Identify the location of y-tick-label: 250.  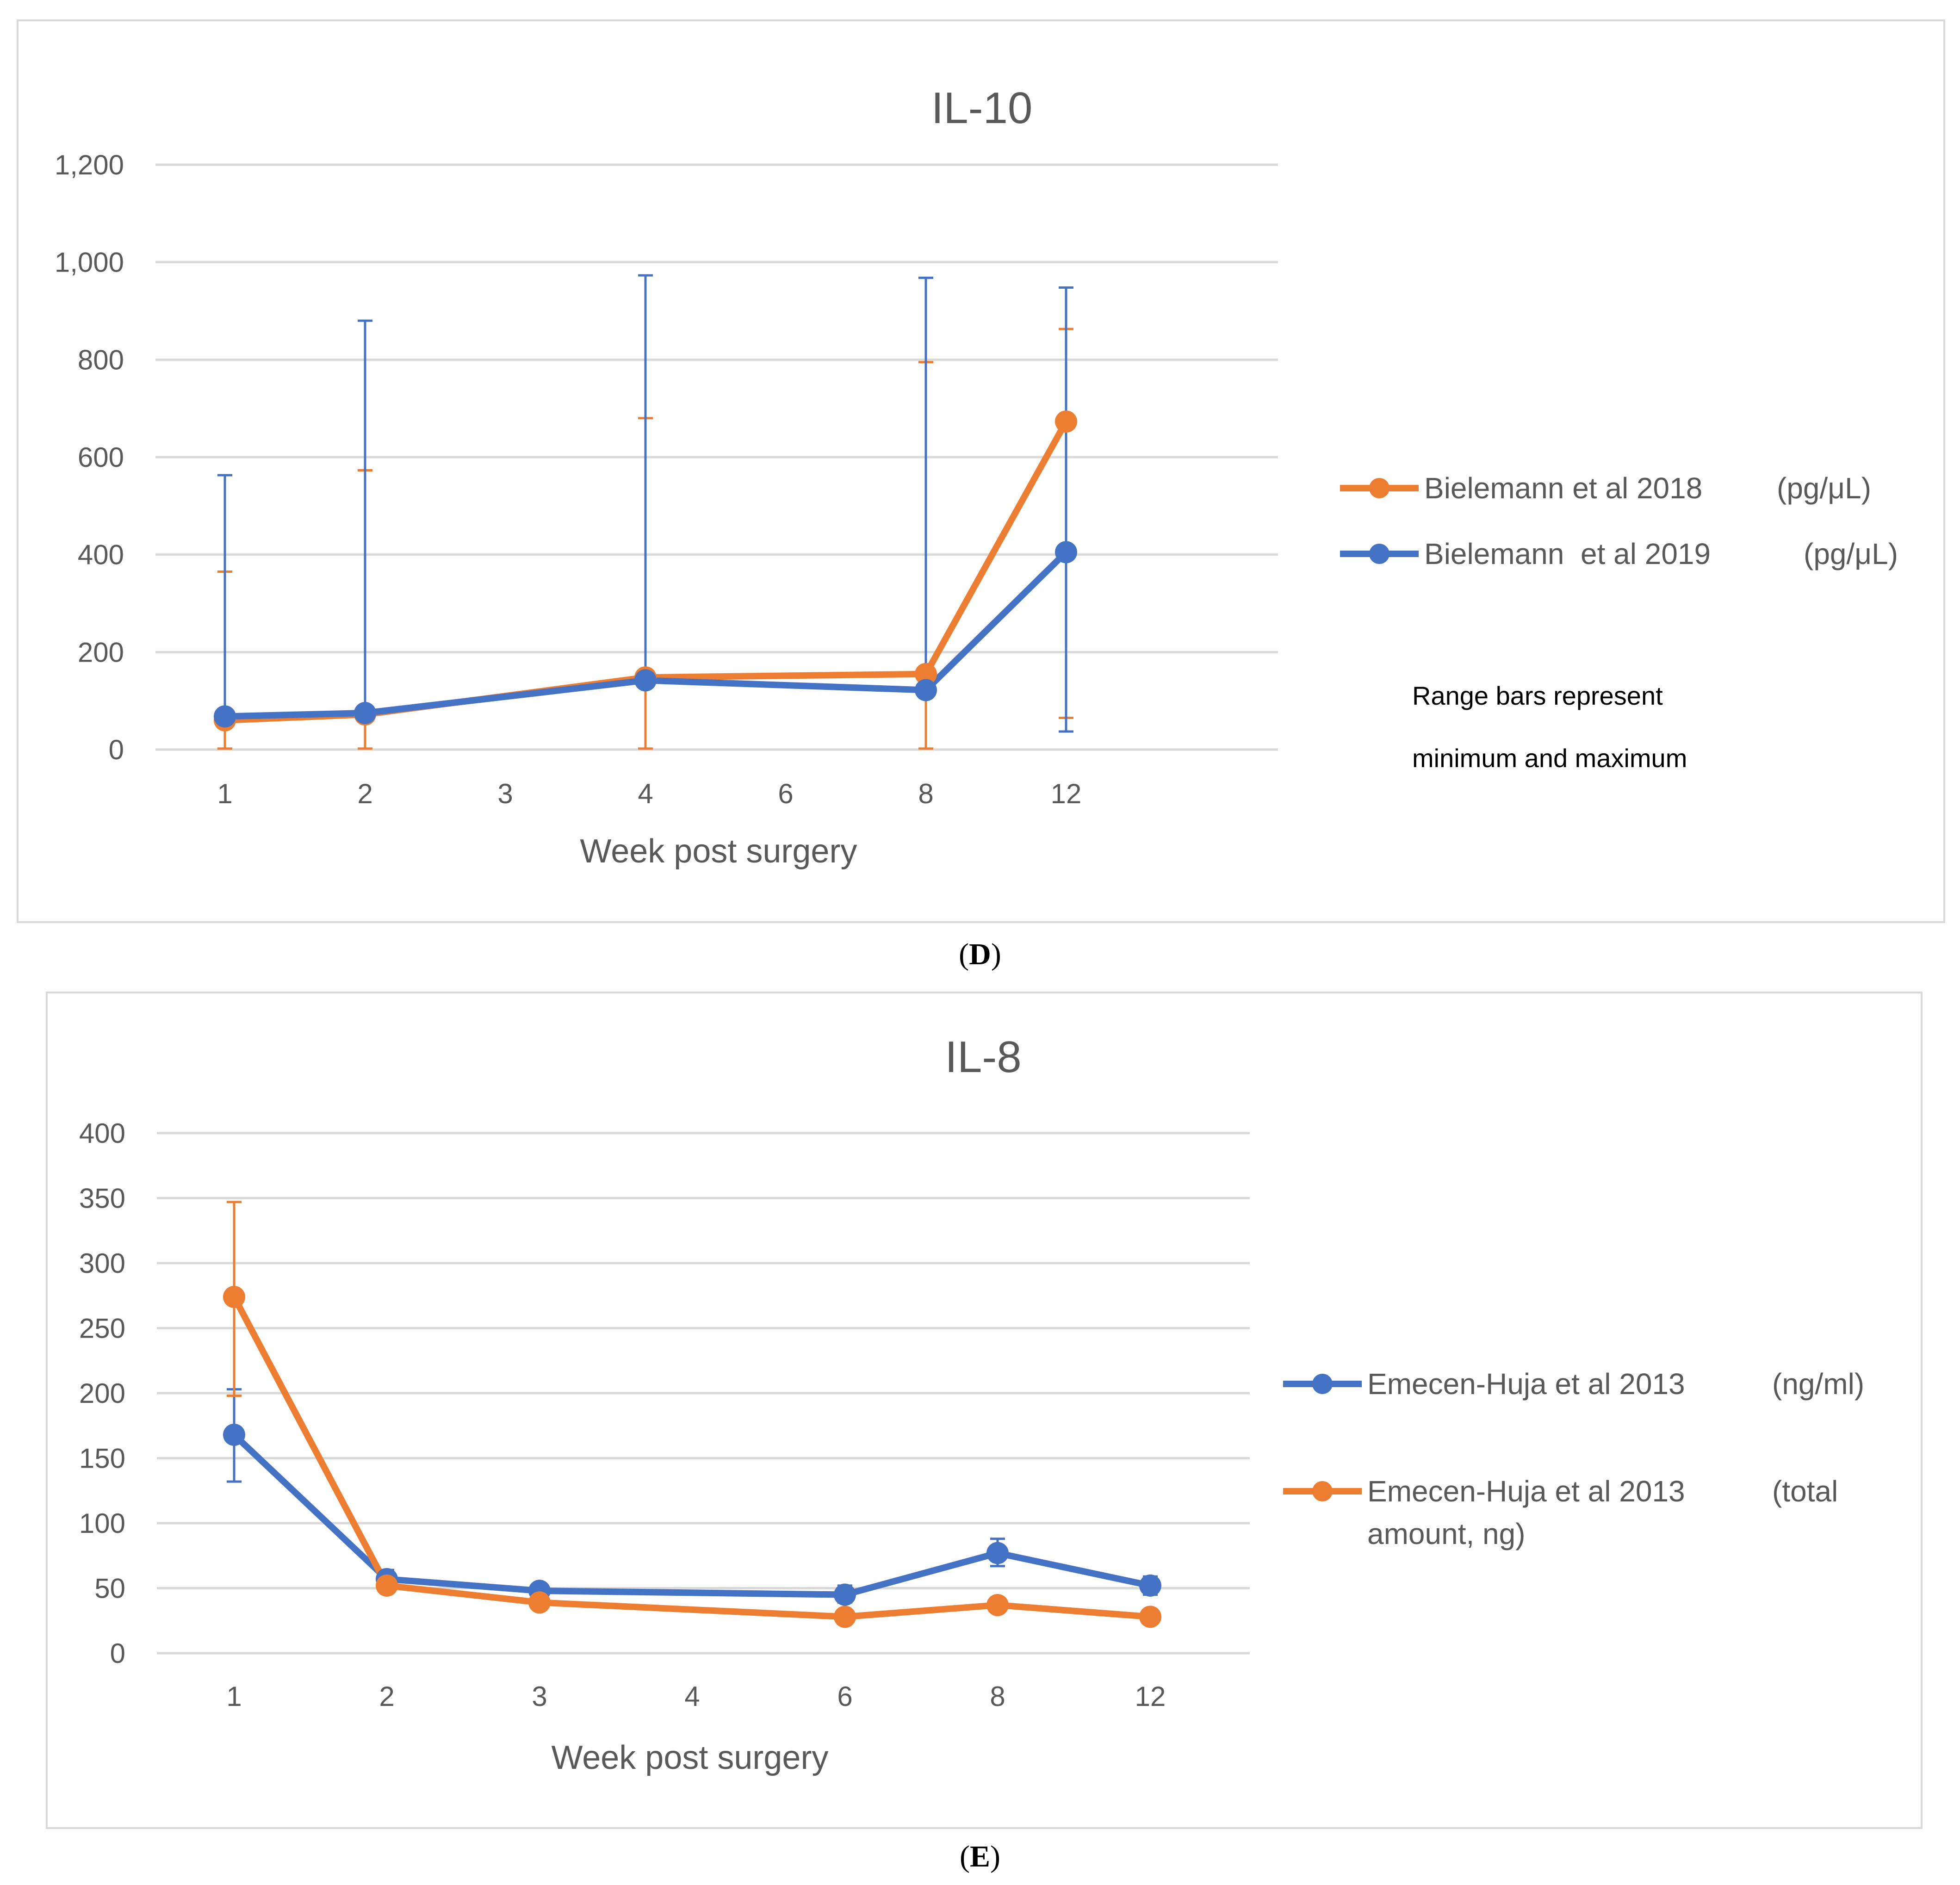
(102, 1328).